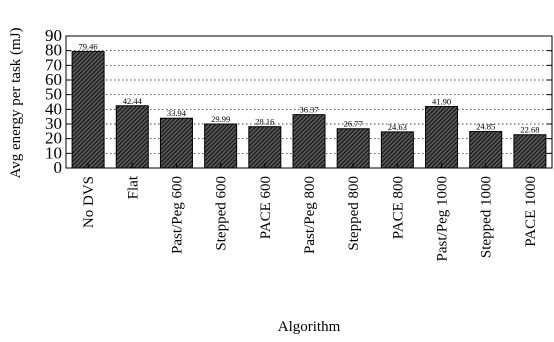 This screenshot has height=342, width=554. I want to click on data-label: 22.68, so click(529, 130).